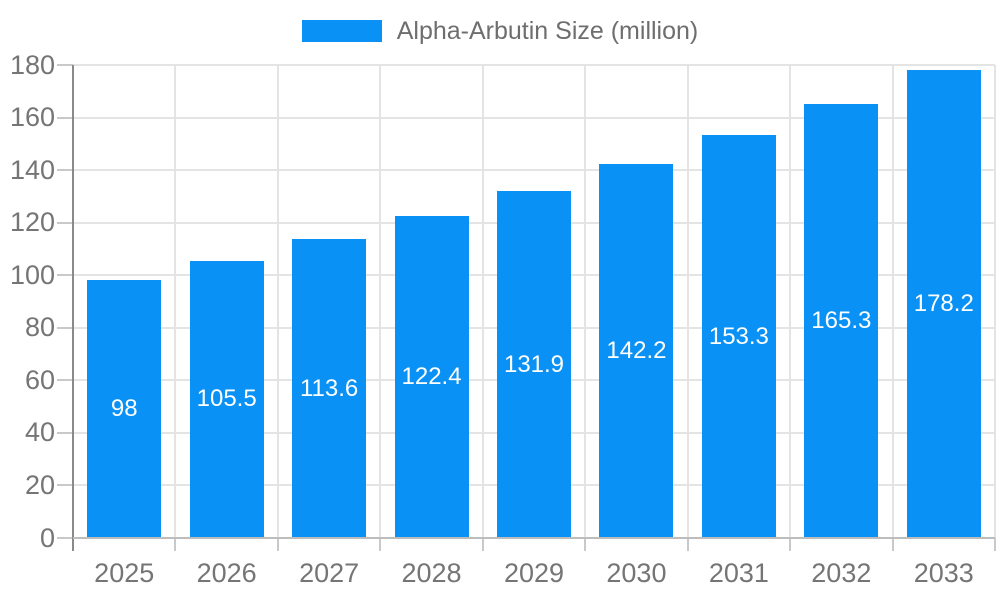  What do you see at coordinates (39, 379) in the screenshot?
I see `y-axis-label: 60` at bounding box center [39, 379].